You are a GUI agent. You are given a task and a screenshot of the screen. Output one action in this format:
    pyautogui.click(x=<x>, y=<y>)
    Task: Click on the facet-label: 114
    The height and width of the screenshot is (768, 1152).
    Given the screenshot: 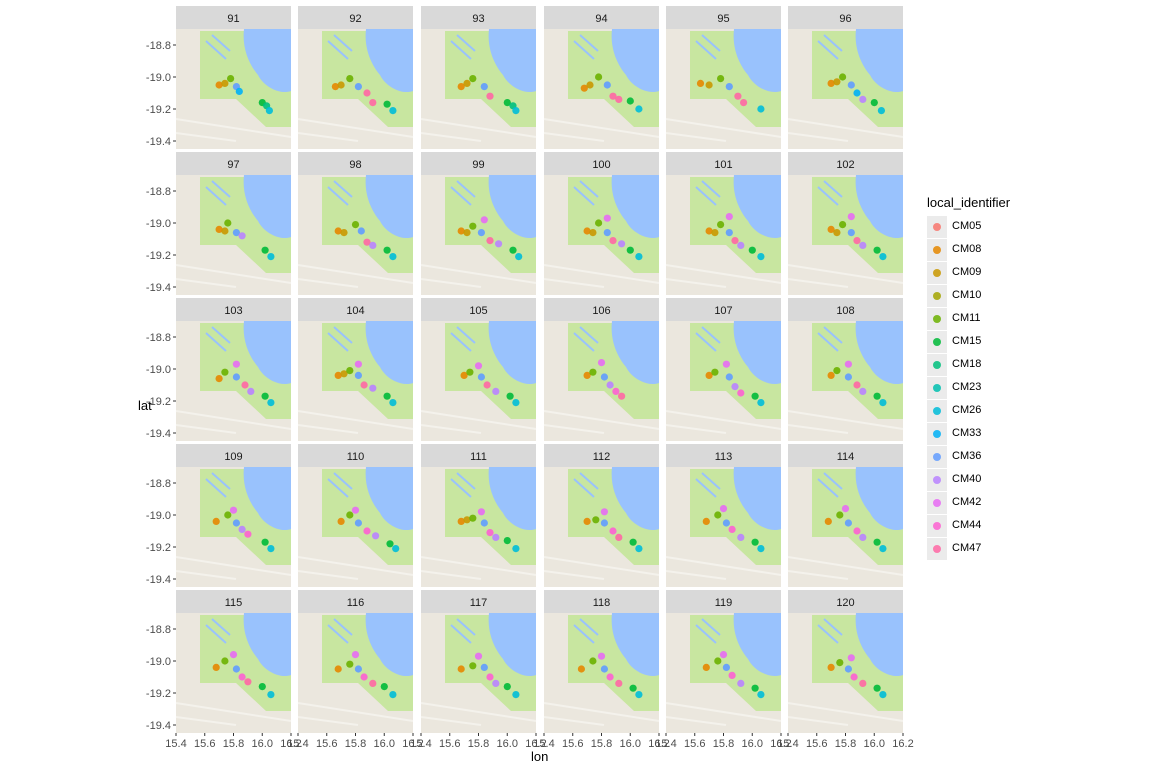 What is the action you would take?
    pyautogui.click(x=846, y=457)
    